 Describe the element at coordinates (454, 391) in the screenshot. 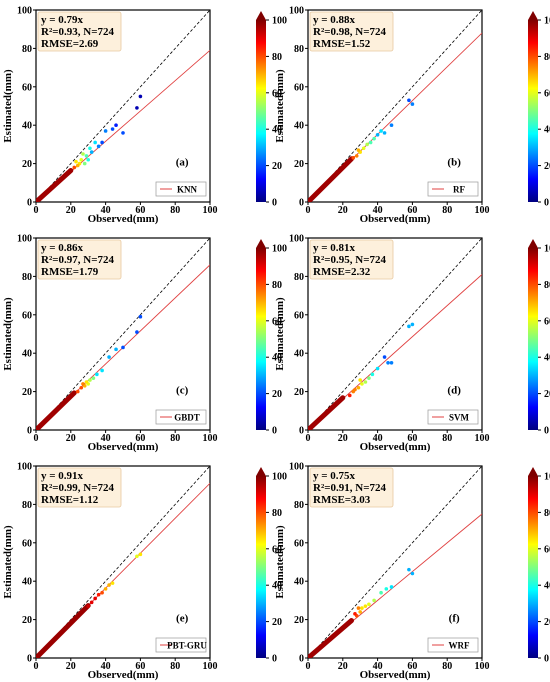

I see `panel-label: (d)` at that location.